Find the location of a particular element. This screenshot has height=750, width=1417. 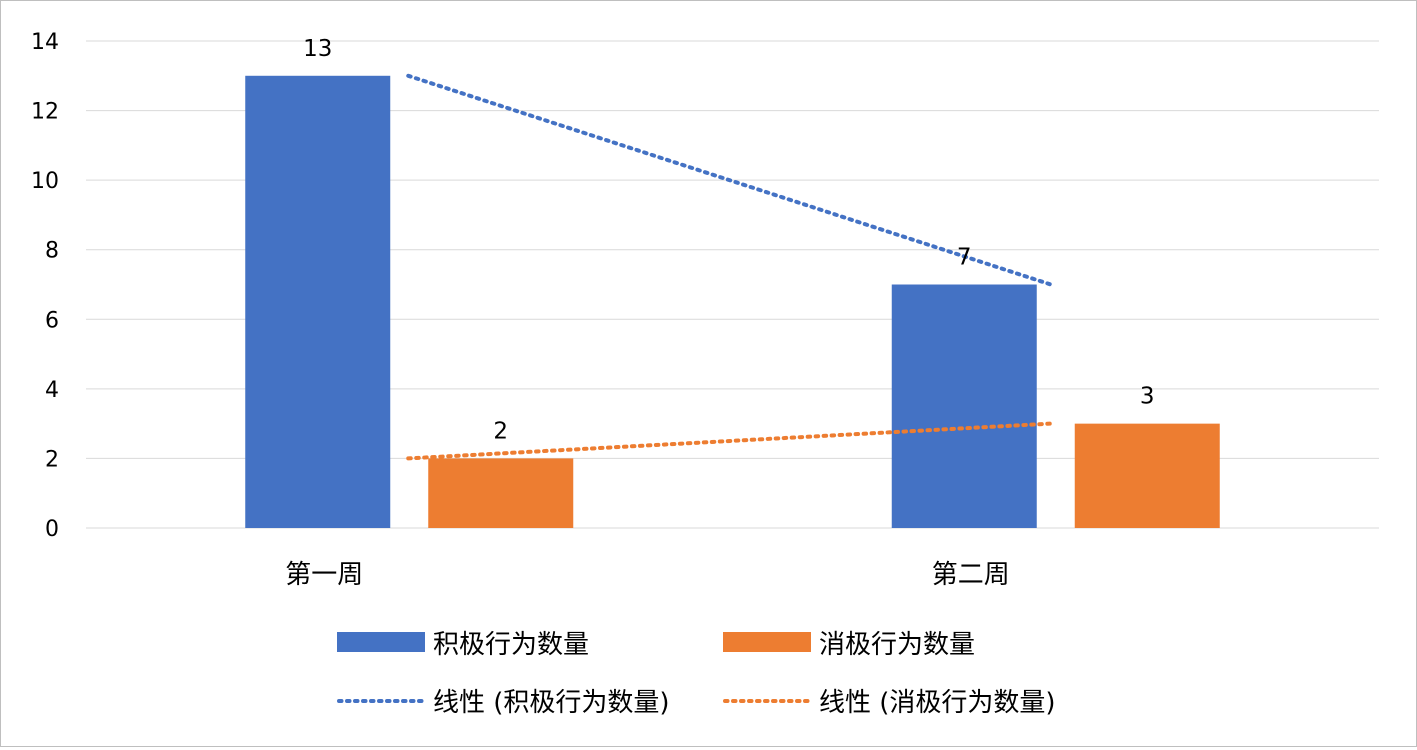

x-tick-label: 第一周 is located at coordinates (324, 575).